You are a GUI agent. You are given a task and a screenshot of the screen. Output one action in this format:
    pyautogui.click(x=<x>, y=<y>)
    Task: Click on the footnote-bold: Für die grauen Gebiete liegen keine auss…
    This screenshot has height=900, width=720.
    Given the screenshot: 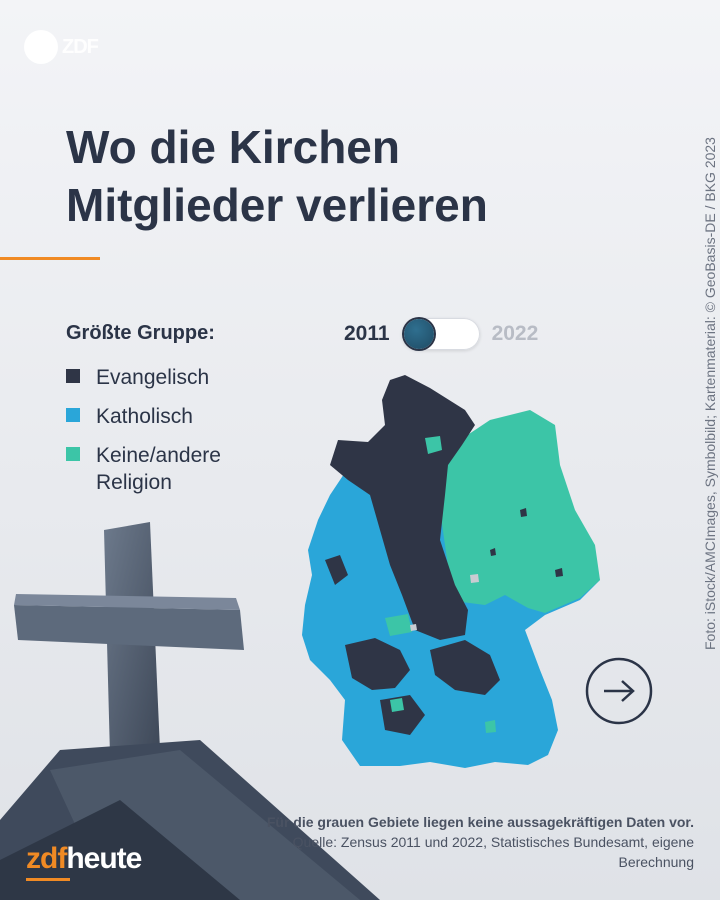 What is the action you would take?
    pyautogui.click(x=480, y=822)
    